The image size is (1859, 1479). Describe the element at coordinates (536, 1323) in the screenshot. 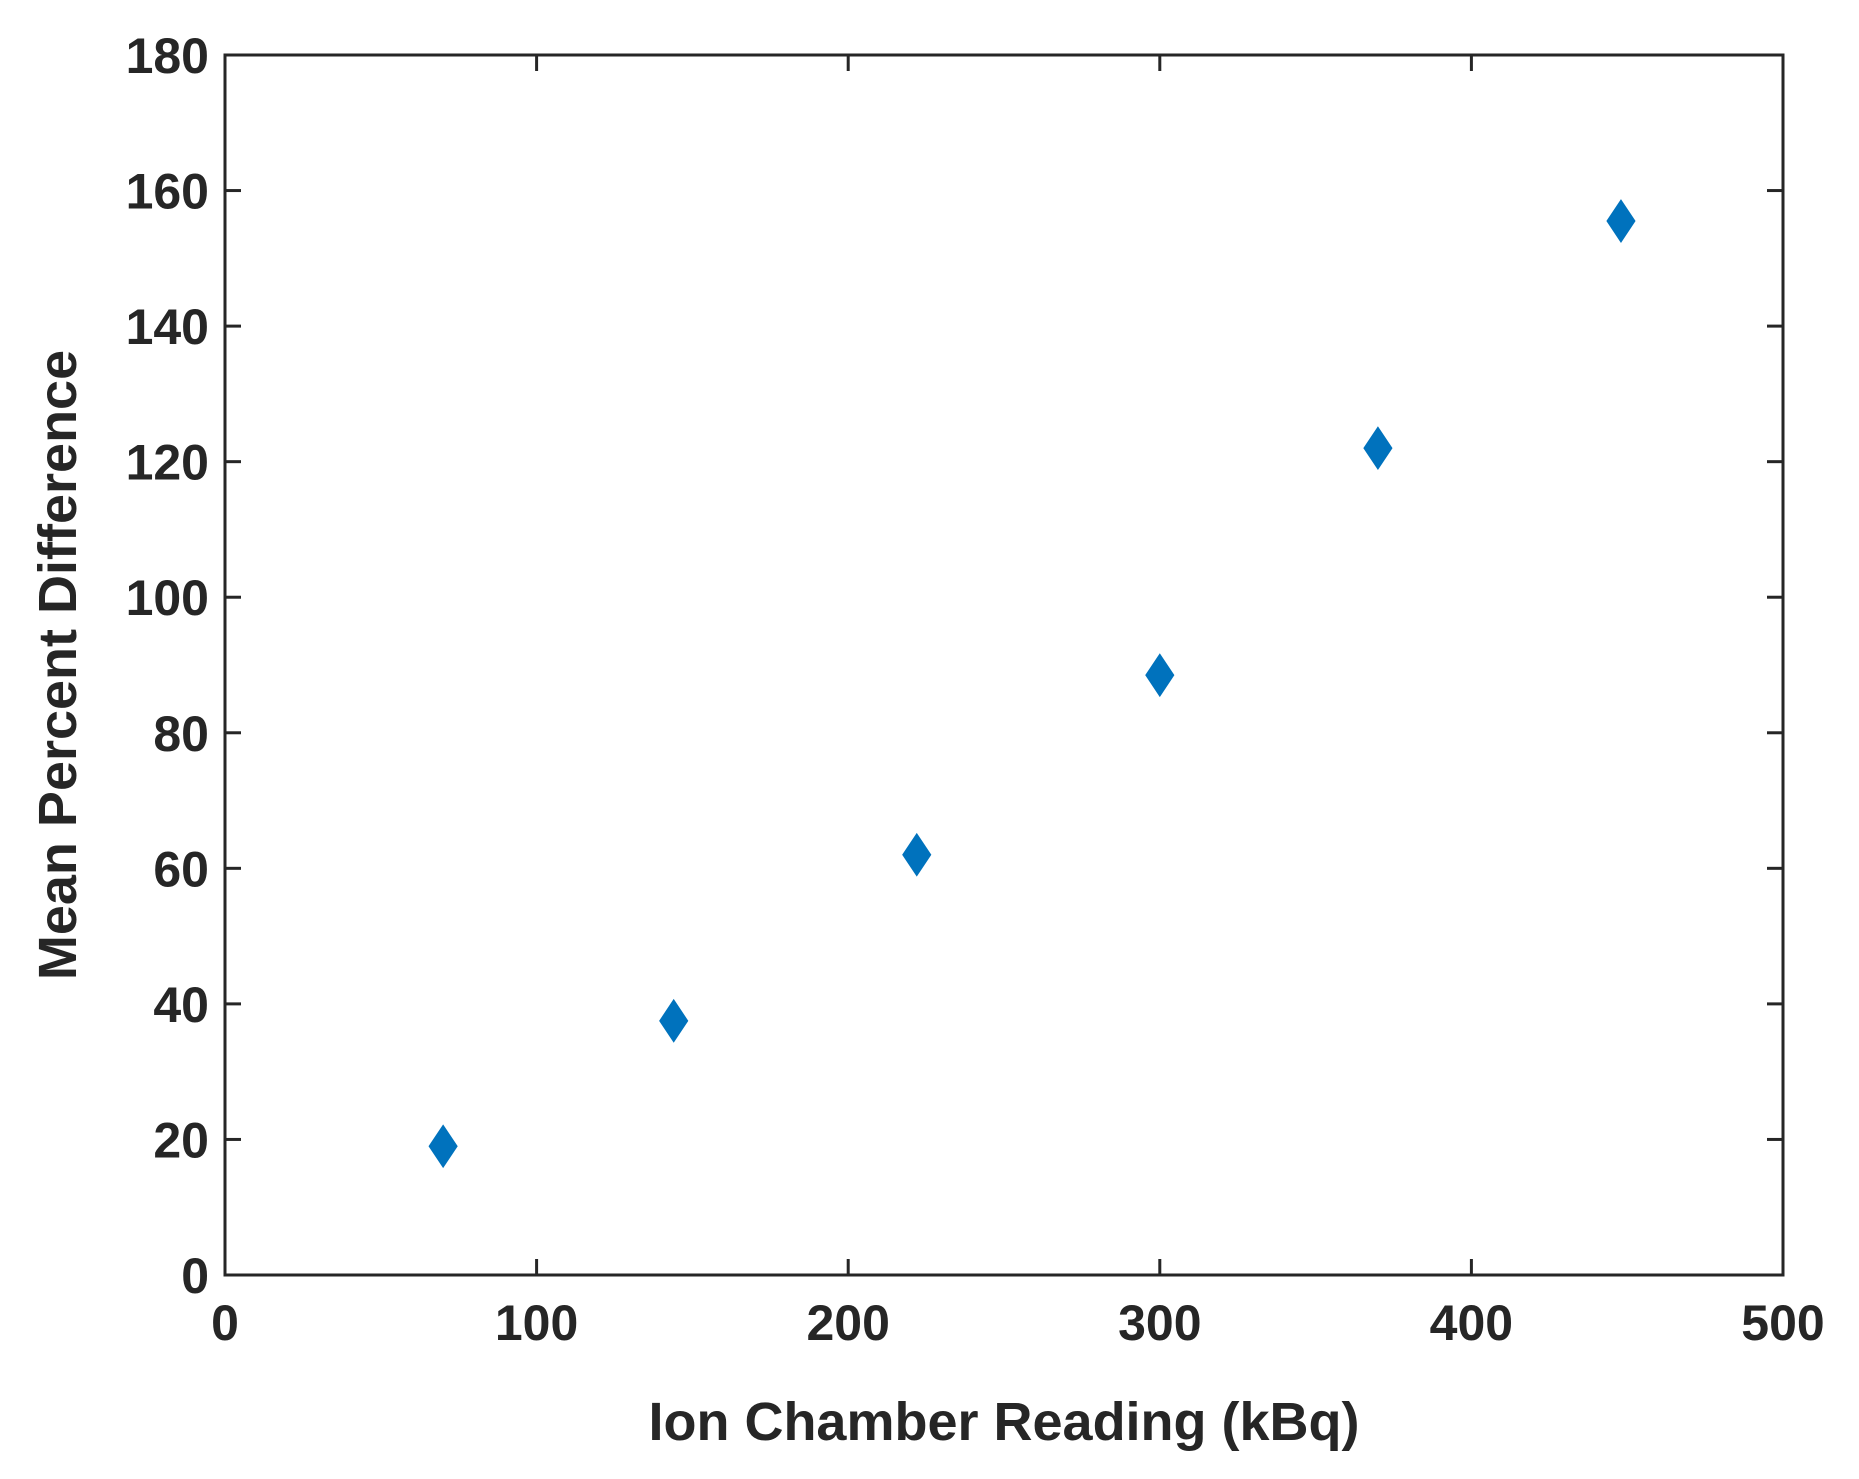

I see `x-tick-label: 100` at that location.